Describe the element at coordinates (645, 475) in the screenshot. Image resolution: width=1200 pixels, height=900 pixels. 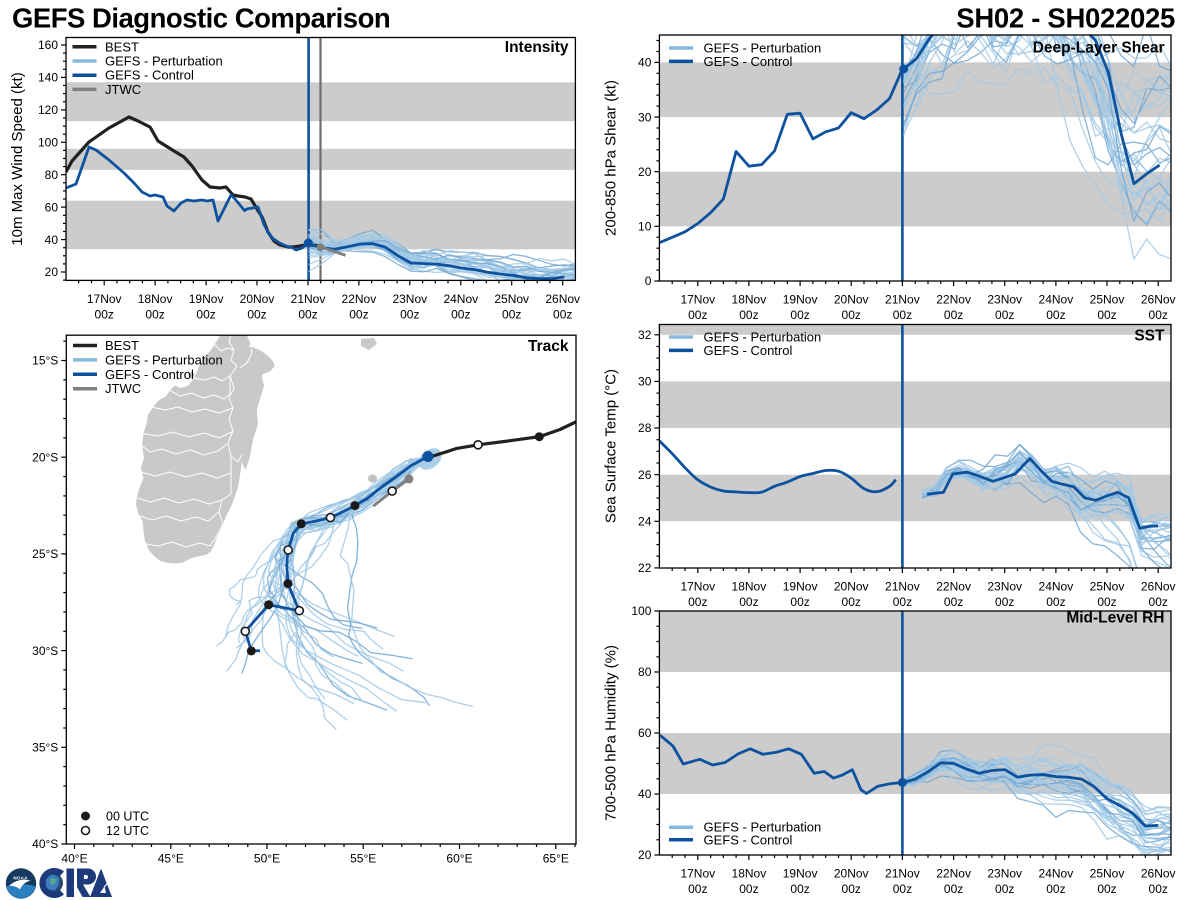
I see `svg-text: 26` at that location.